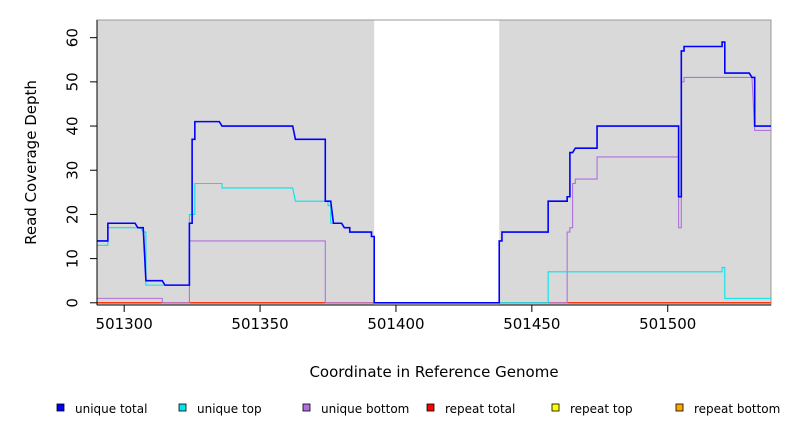 The image size is (792, 432). Describe the element at coordinates (531, 324) in the screenshot. I see `x-tick-label: 501450` at that location.